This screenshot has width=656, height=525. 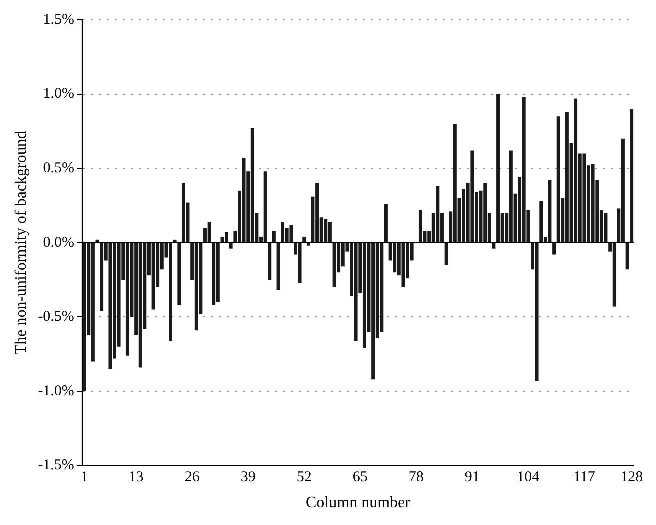 I want to click on y-tick-label: 0.0%, so click(x=58, y=242).